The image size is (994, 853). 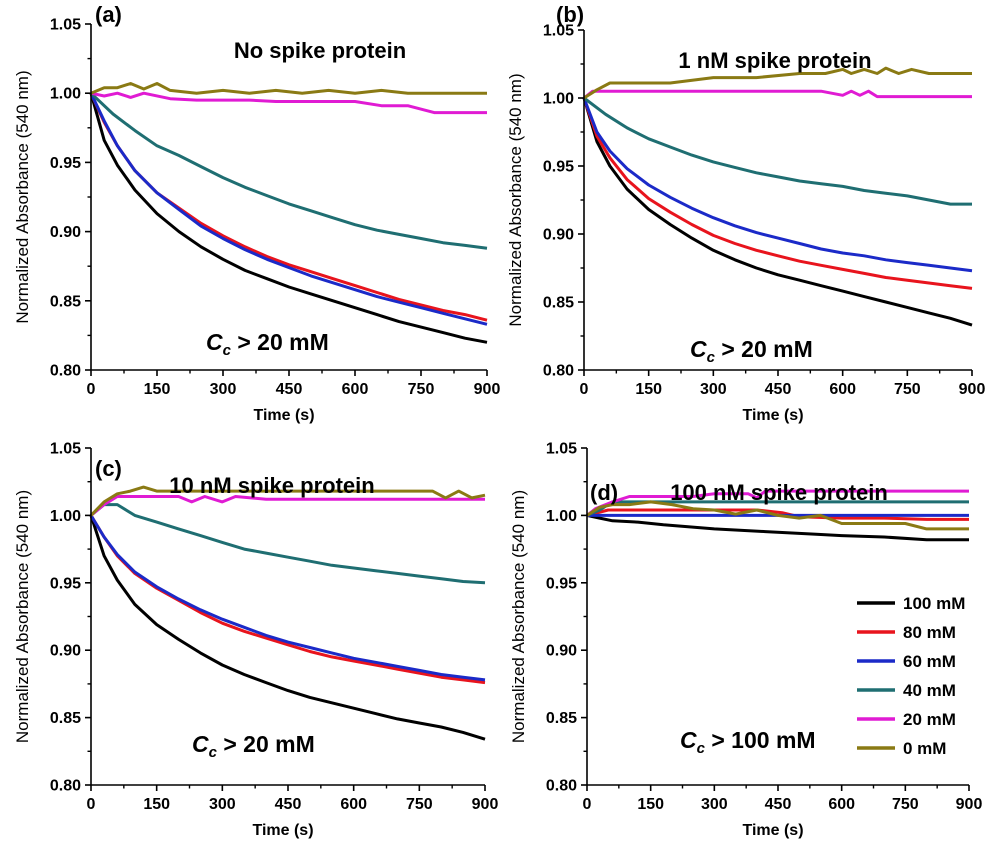 What do you see at coordinates (320, 50) in the screenshot?
I see `panel-title: No spike protein` at bounding box center [320, 50].